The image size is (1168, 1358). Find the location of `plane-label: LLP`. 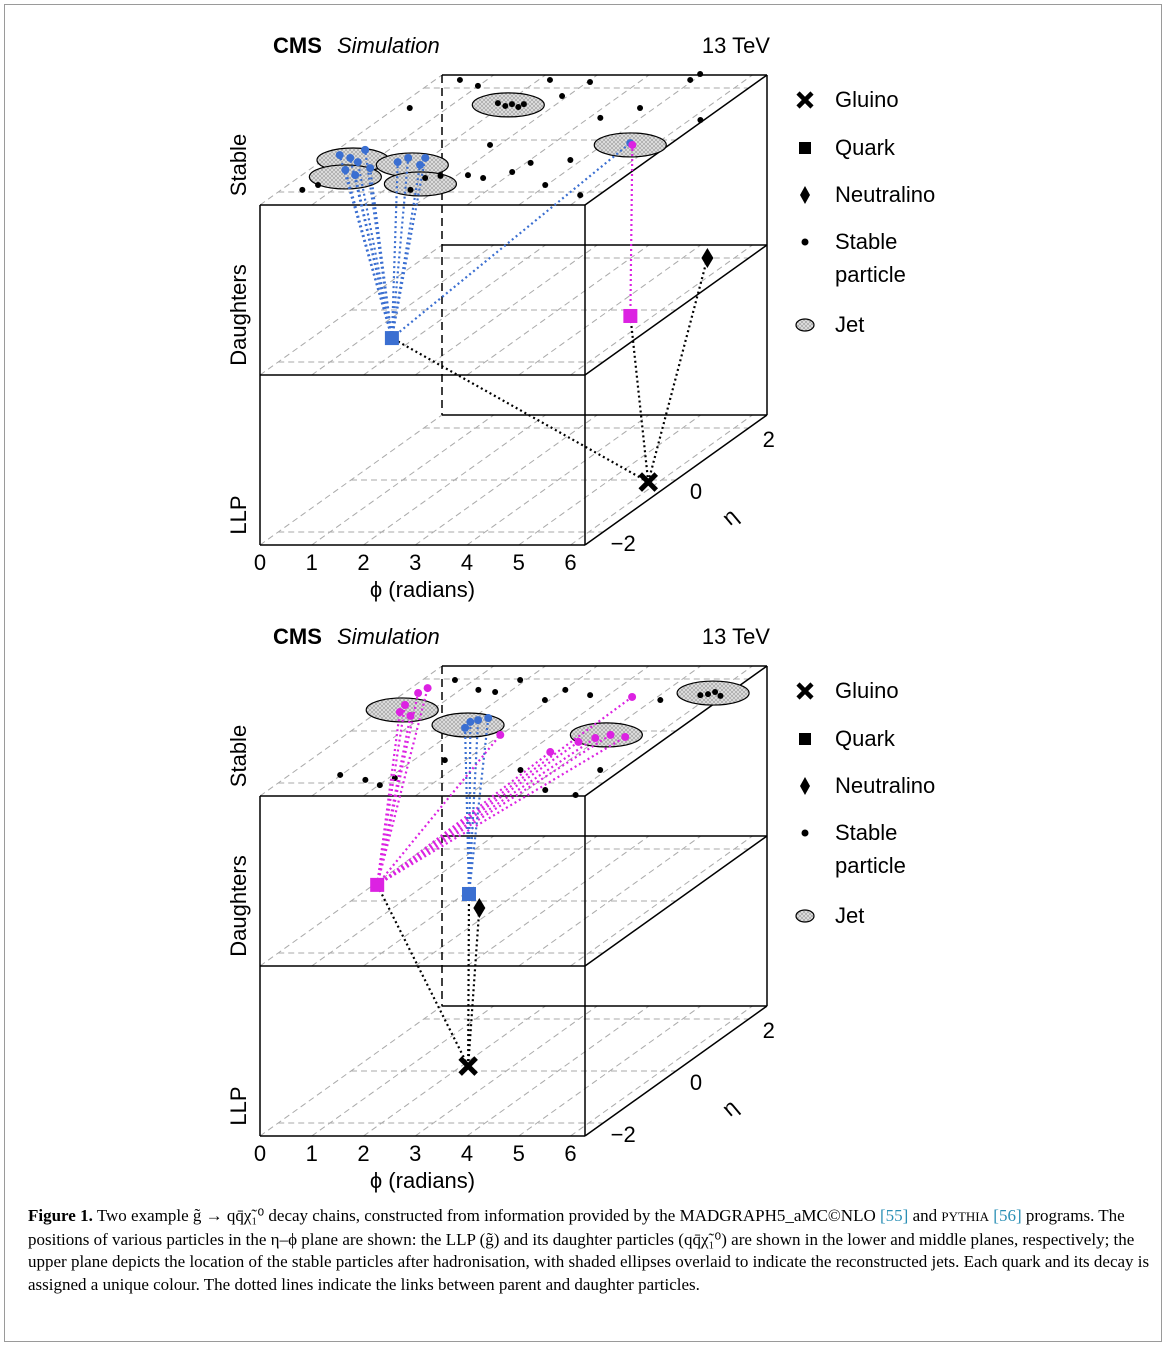

plane-label: LLP is located at coordinates (238, 514).